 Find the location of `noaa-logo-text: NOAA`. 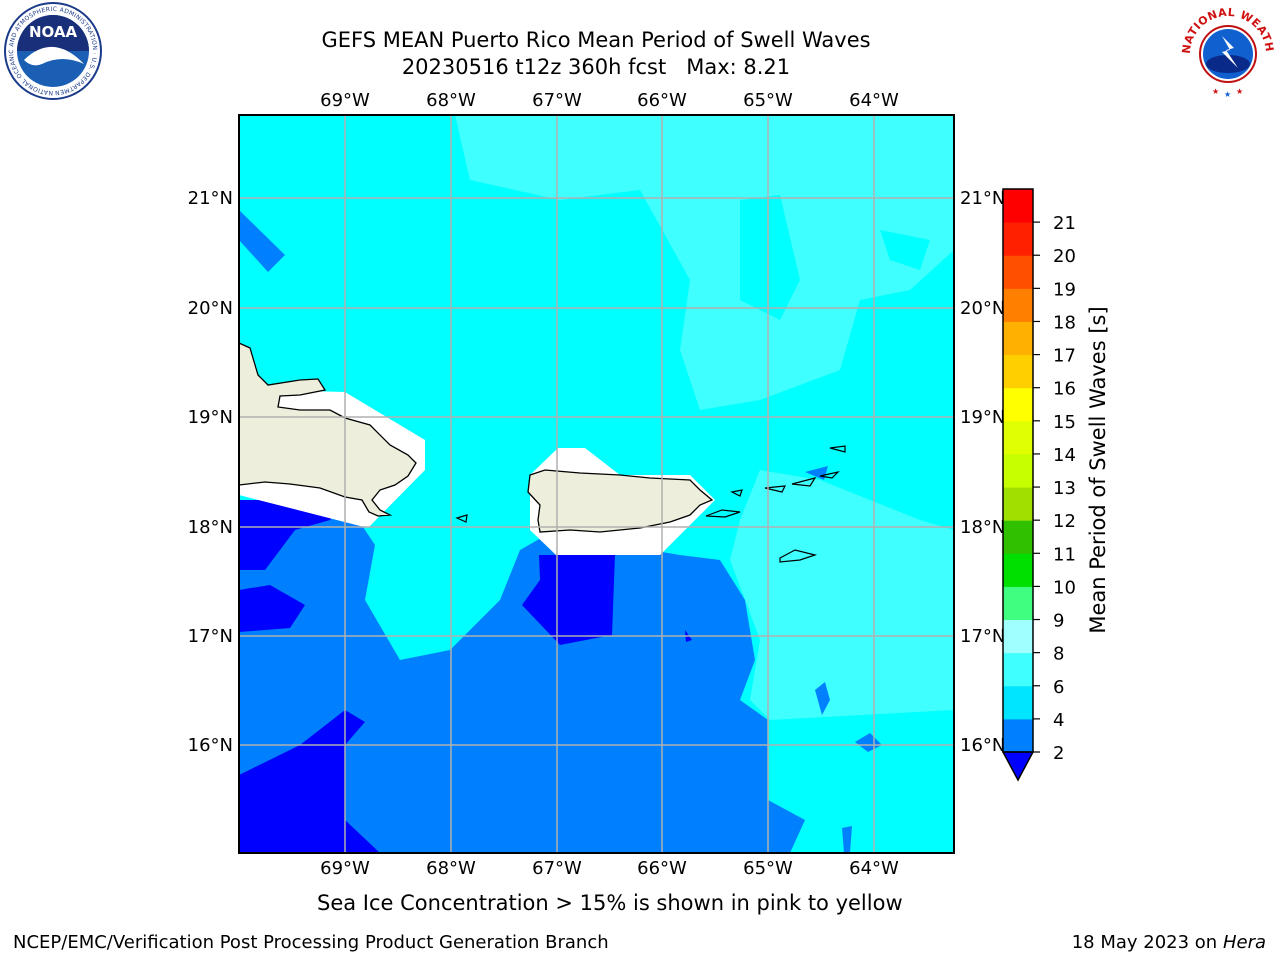

noaa-logo-text: NOAA is located at coordinates (53, 32).